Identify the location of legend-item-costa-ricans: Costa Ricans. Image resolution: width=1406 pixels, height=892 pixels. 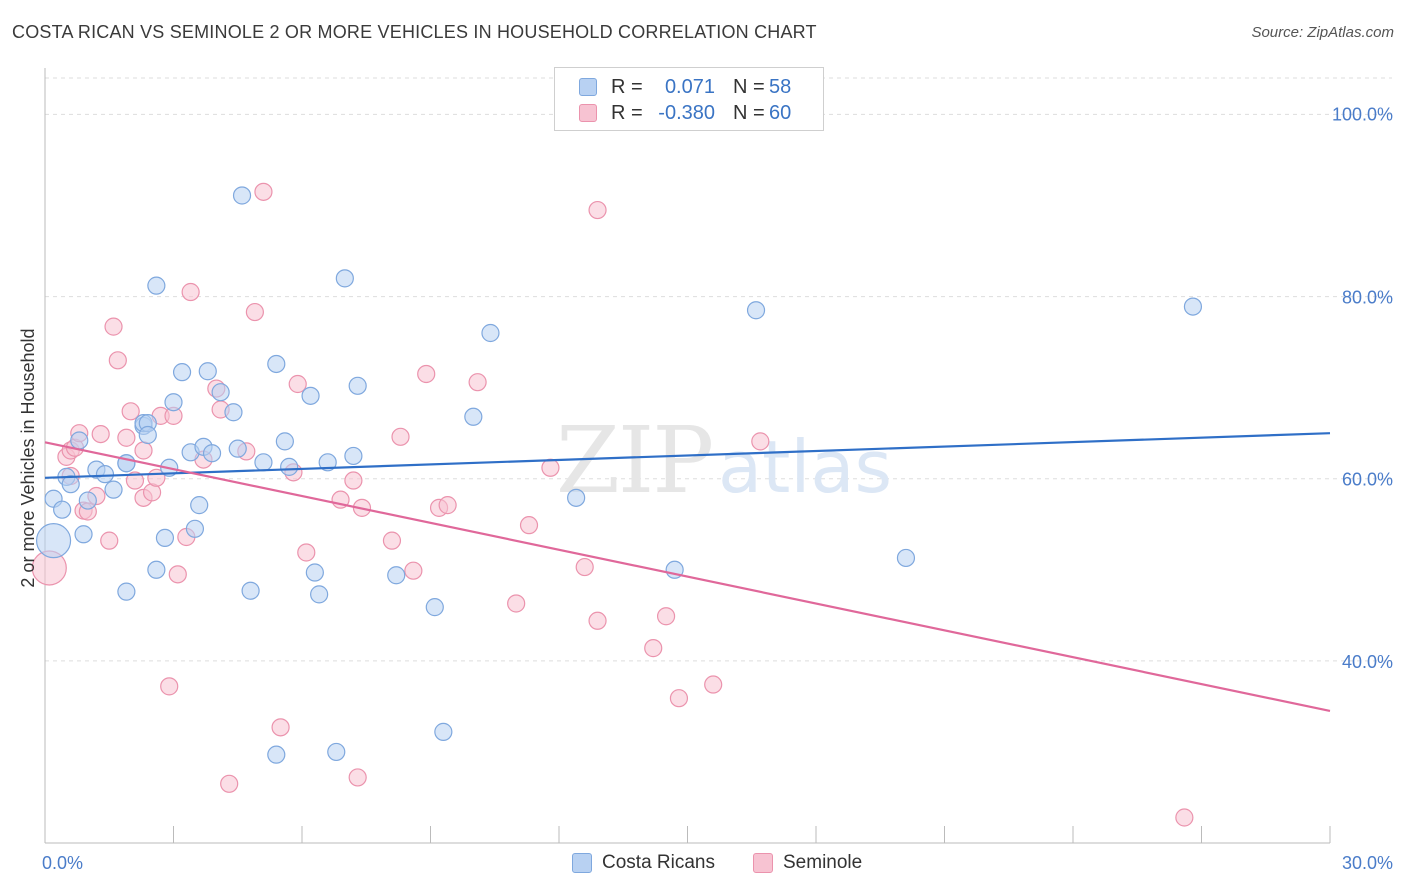
(643, 863).